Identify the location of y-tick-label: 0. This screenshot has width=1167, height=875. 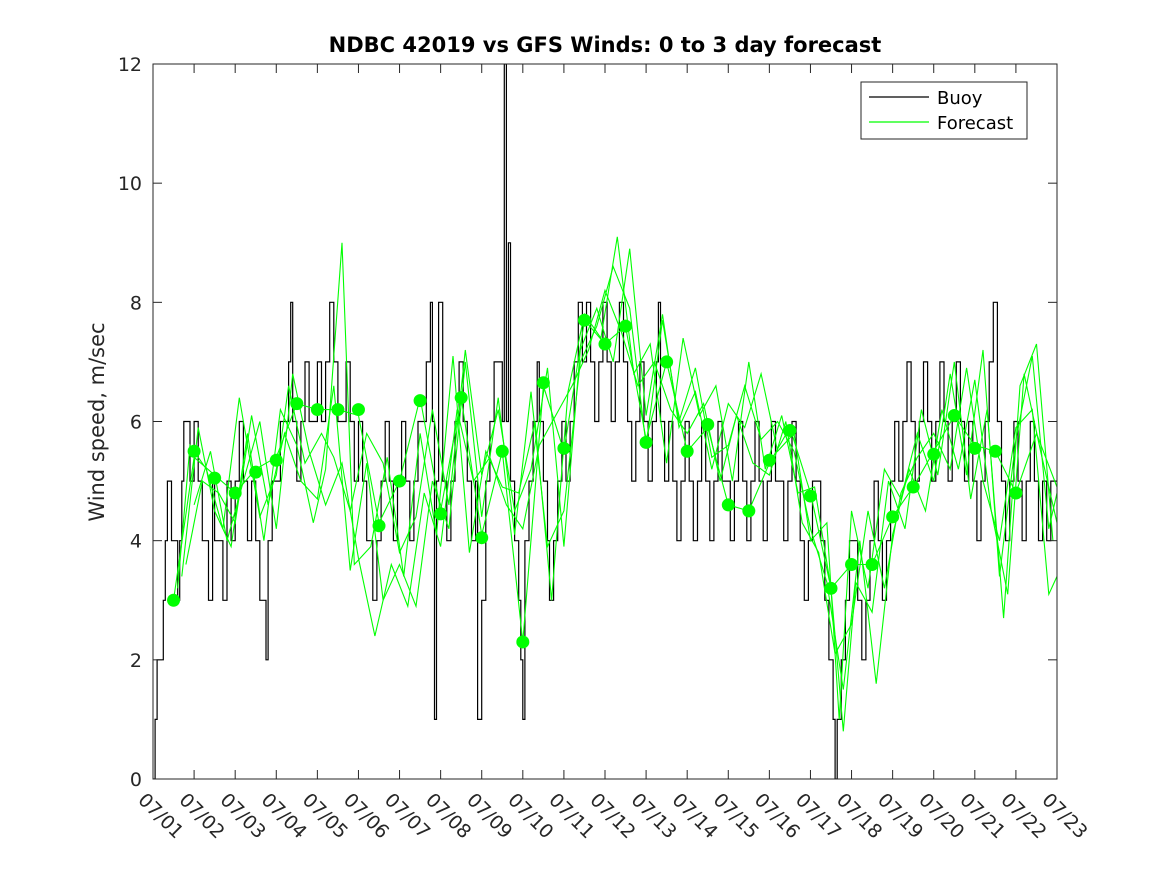
(136, 780).